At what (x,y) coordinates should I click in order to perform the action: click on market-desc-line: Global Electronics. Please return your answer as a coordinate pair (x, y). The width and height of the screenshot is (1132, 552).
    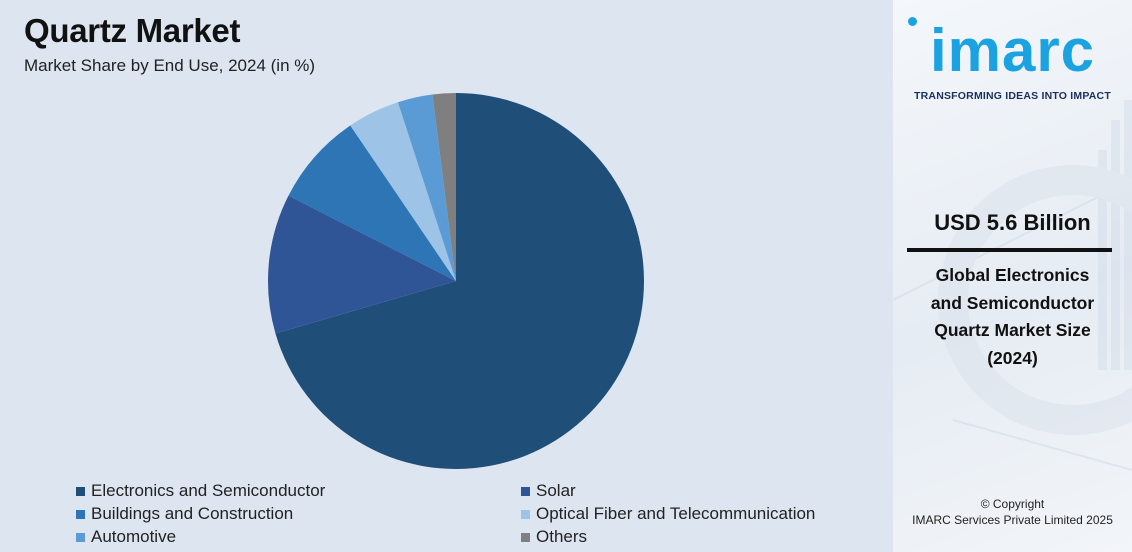
    Looking at the image, I should click on (1012, 275).